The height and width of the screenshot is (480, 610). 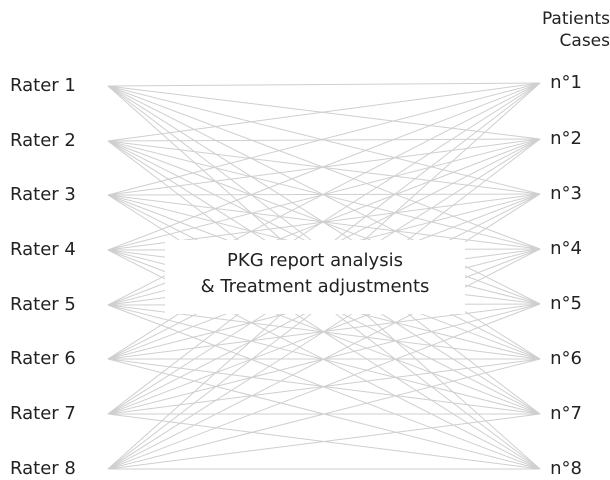 I want to click on rater-label: Rater 1, so click(x=43, y=85).